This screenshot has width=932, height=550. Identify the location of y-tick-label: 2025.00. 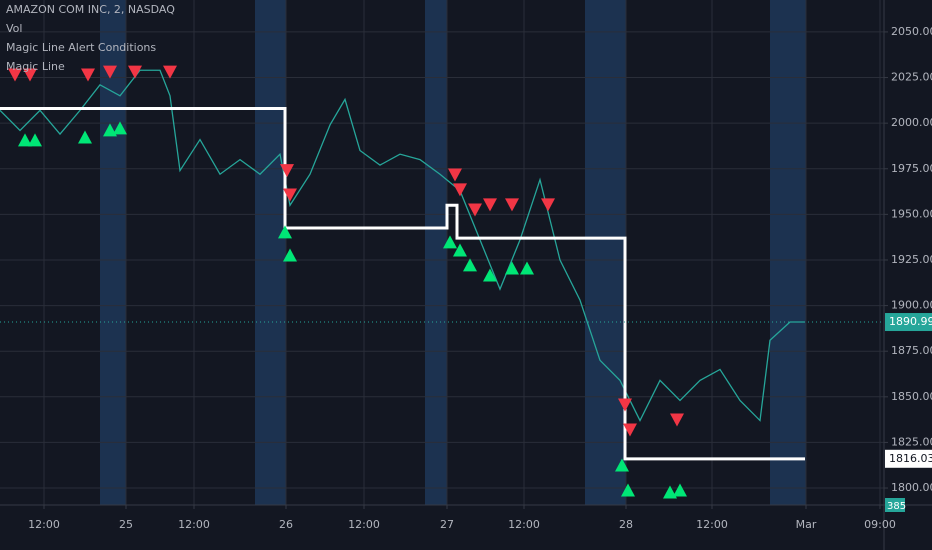
(911, 77).